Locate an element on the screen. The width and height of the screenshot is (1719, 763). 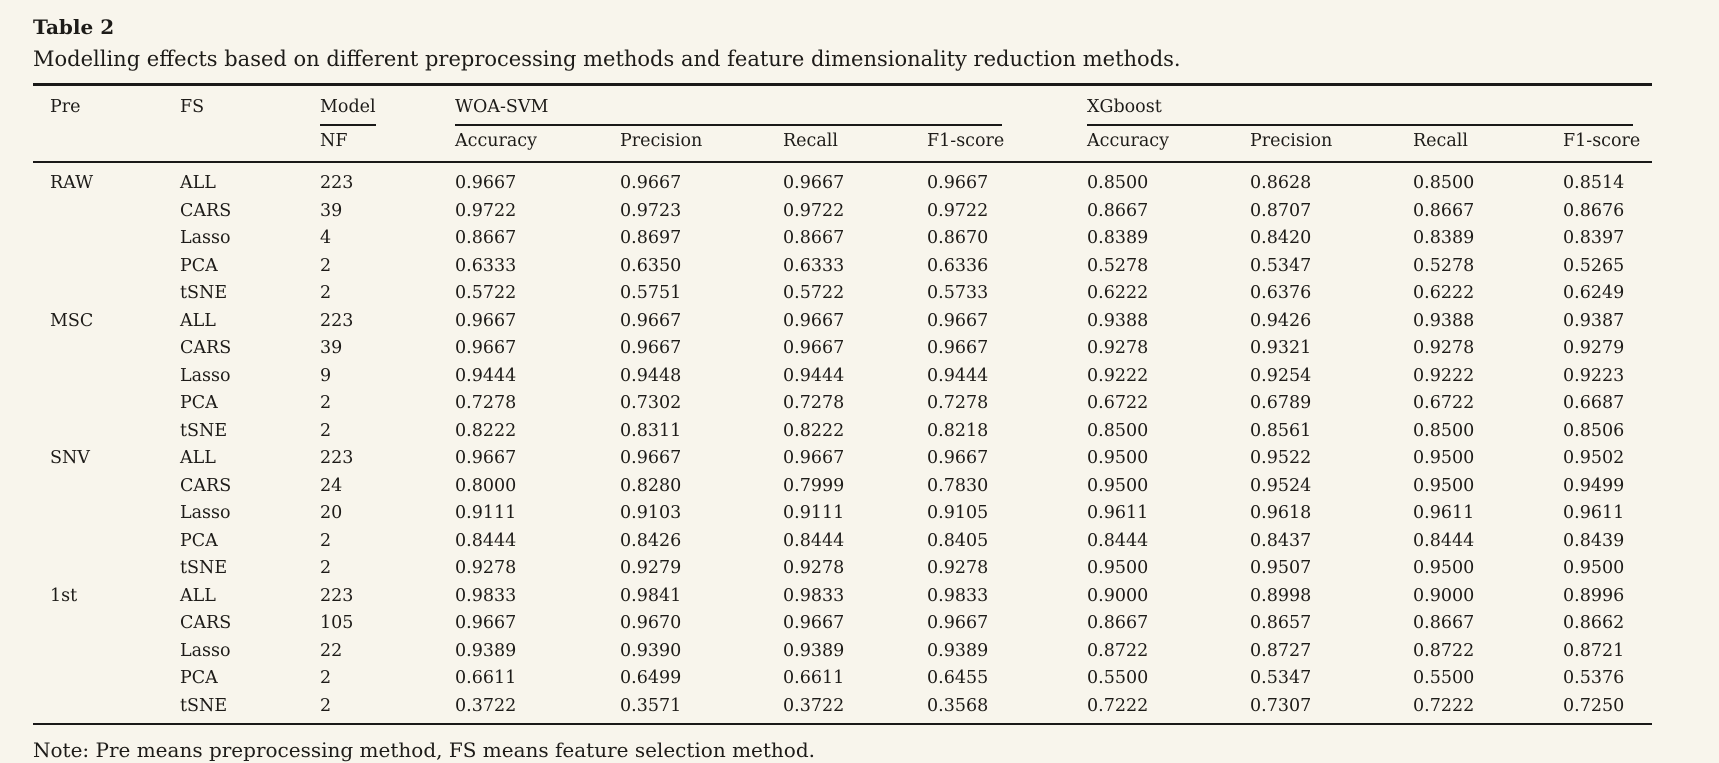
cell-woa-f1-score: 0.9722 is located at coordinates (958, 210).